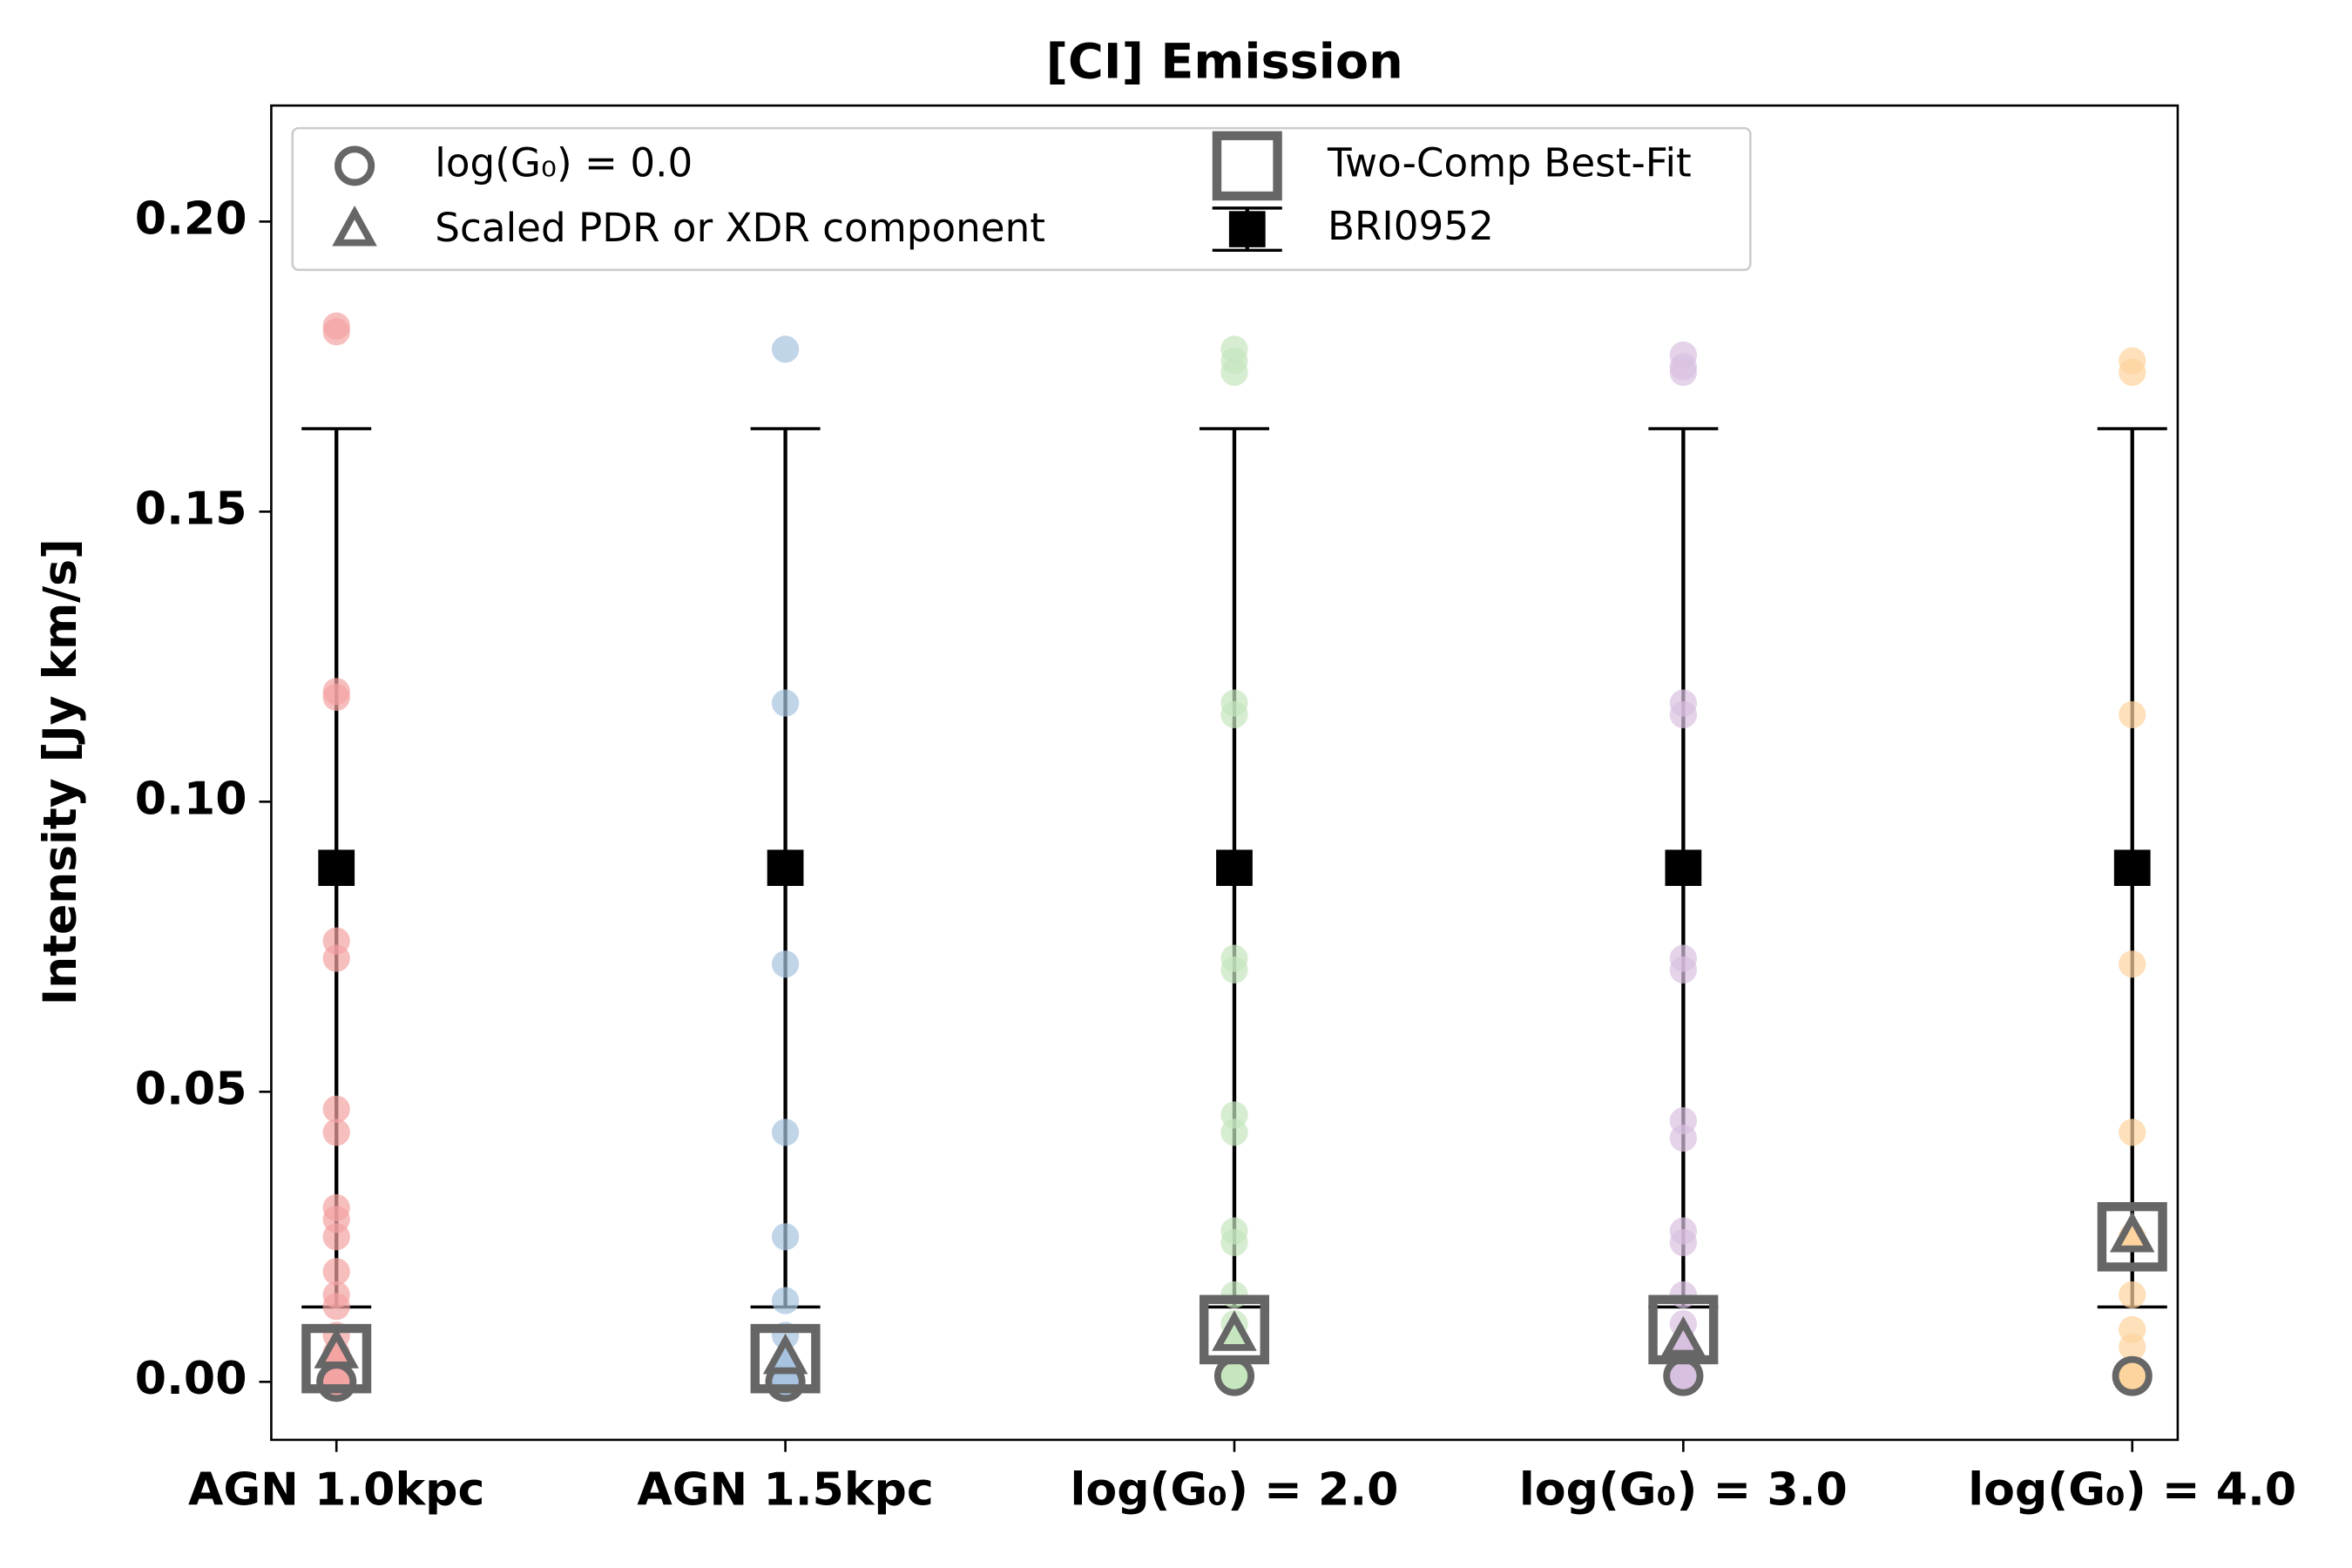  What do you see at coordinates (564, 162) in the screenshot?
I see `legend-label: log(G₀) = 0.0` at bounding box center [564, 162].